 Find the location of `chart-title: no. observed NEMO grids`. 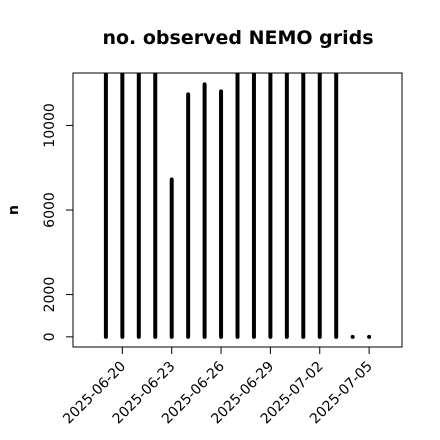

chart-title: no. observed NEMO grids is located at coordinates (237, 38).